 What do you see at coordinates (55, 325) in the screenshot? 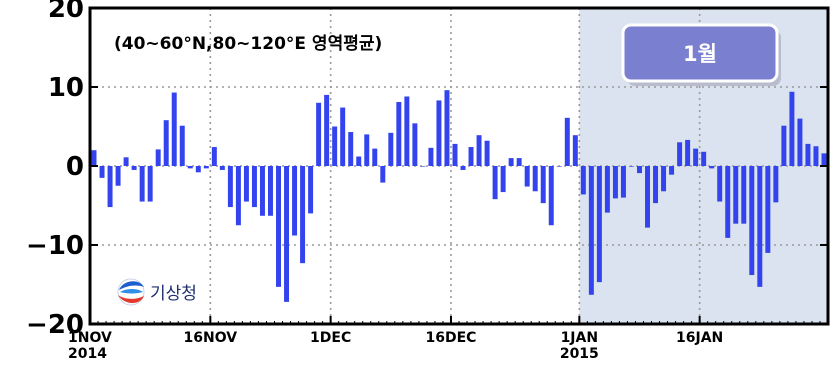
I see `y-tick-label: −20` at bounding box center [55, 325].